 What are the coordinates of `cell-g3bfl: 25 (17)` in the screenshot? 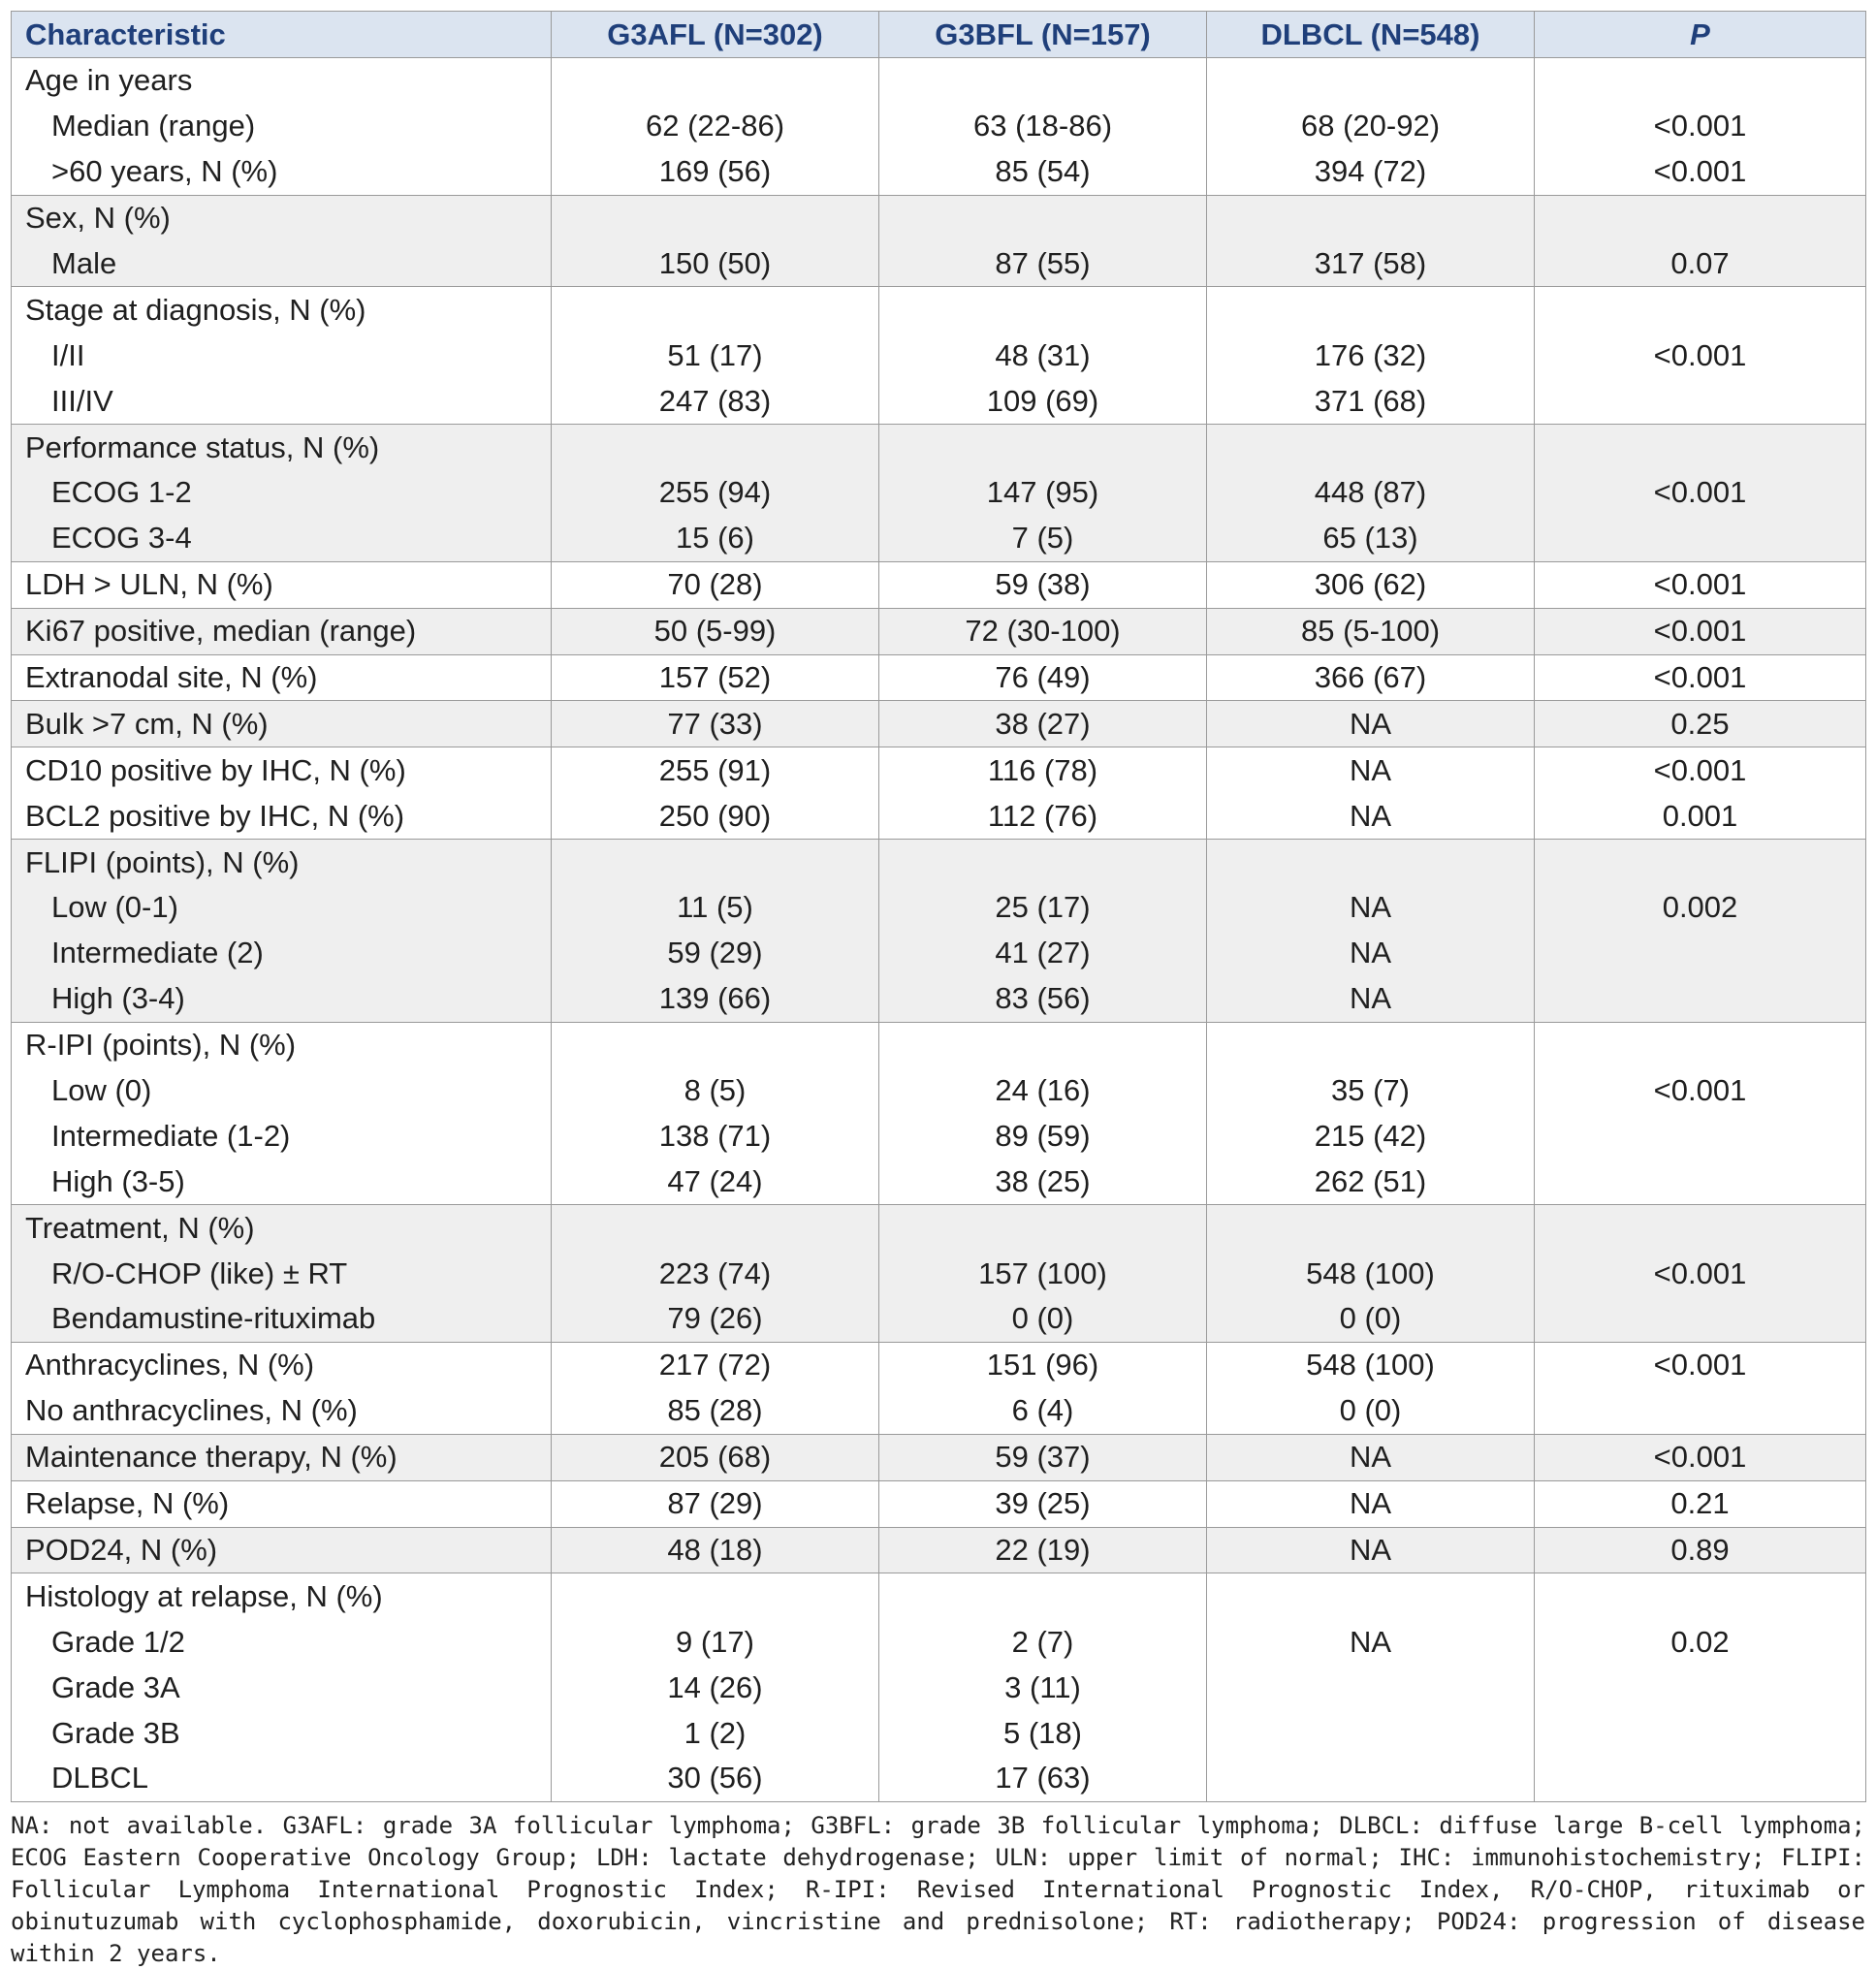 It's located at (1042, 908).